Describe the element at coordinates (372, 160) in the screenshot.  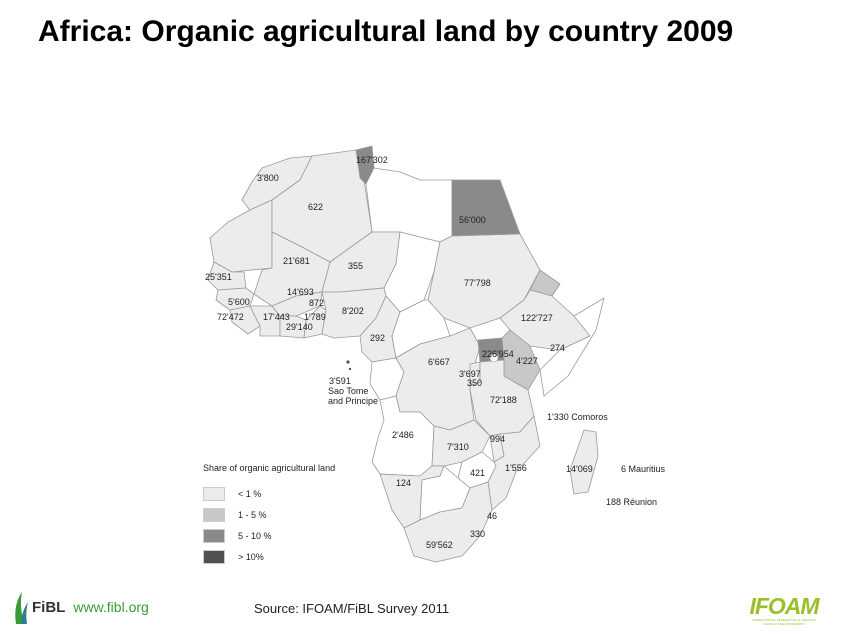
I see `label-tunisia: 167'302` at that location.